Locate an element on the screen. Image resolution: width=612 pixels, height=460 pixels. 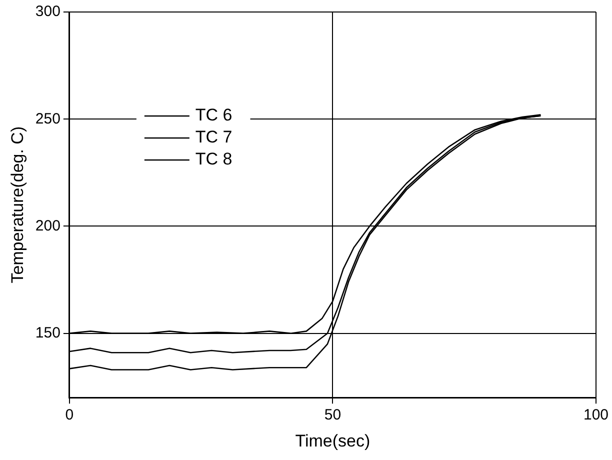
x-tick-label: 100 is located at coordinates (596, 415).